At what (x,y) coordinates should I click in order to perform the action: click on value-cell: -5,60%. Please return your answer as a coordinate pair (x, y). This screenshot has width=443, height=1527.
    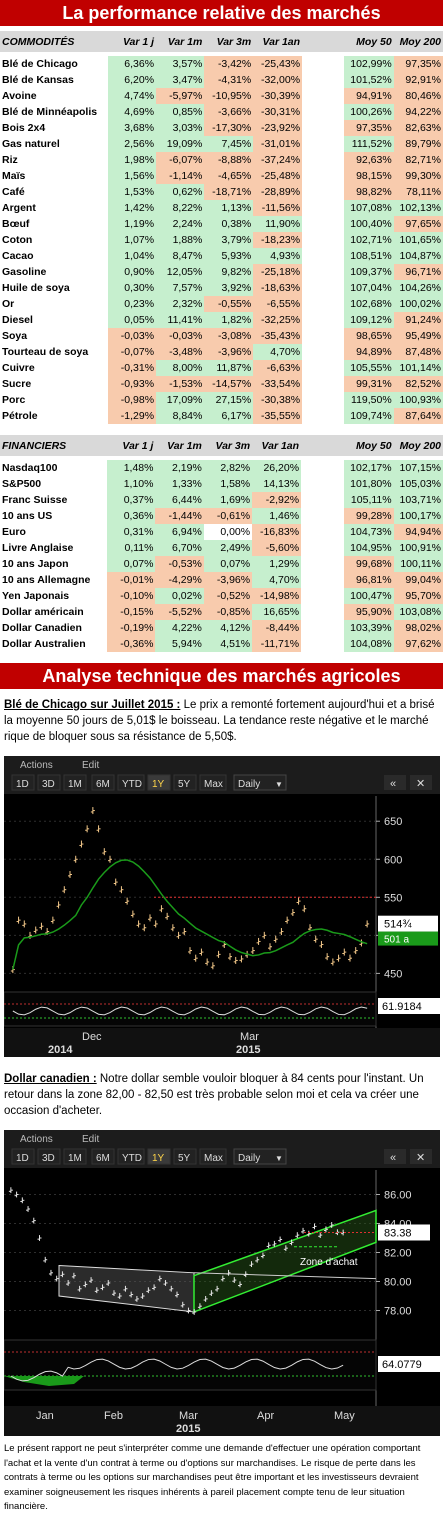
    Looking at the image, I should click on (277, 548).